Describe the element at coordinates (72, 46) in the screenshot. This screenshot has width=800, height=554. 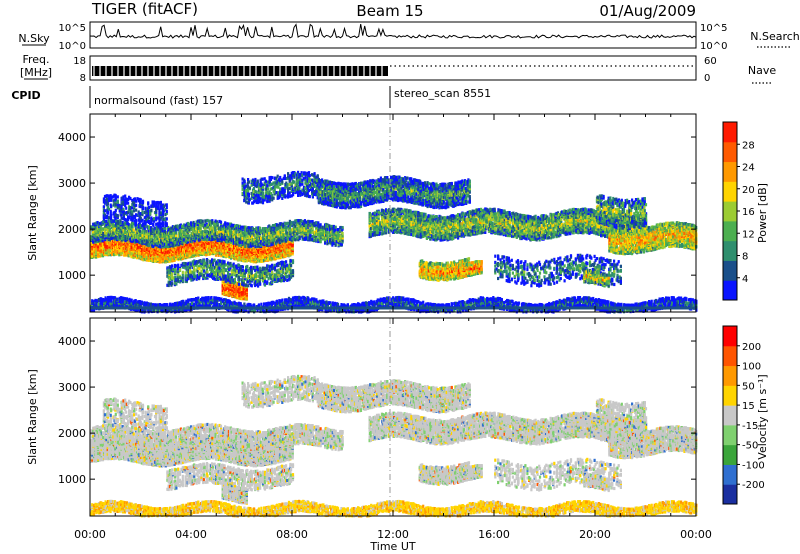
I see `nsky-tick-bottom: 10^0` at that location.